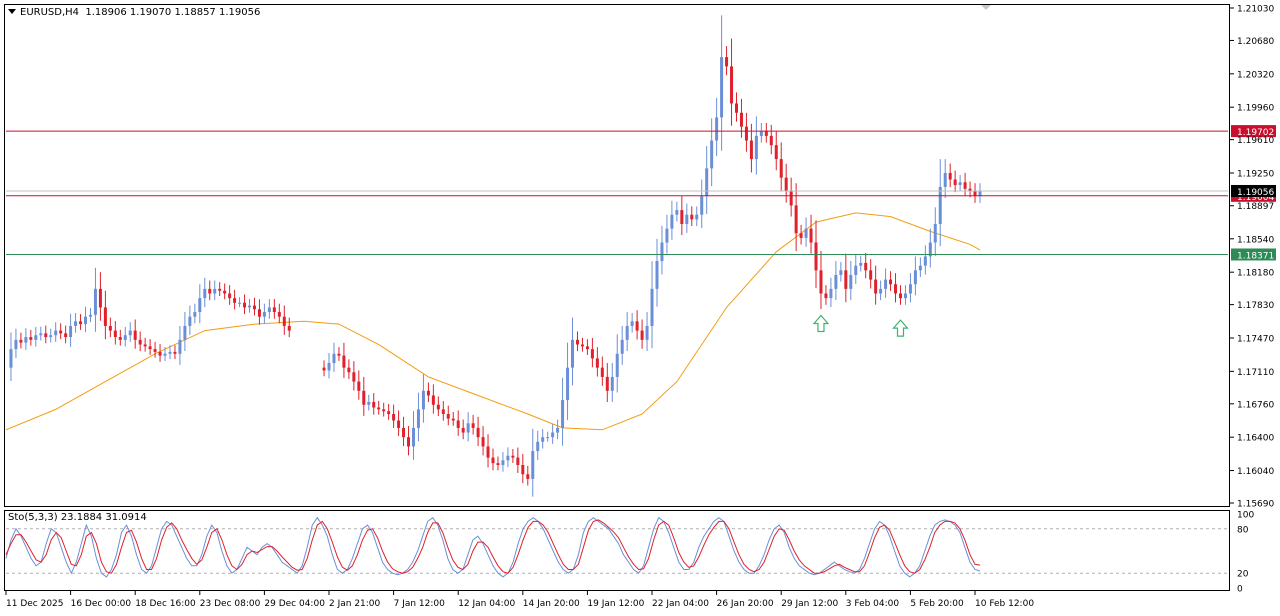 The image size is (1280, 616). What do you see at coordinates (1255, 42) in the screenshot?
I see `price-tick-label: 1.20680` at bounding box center [1255, 42].